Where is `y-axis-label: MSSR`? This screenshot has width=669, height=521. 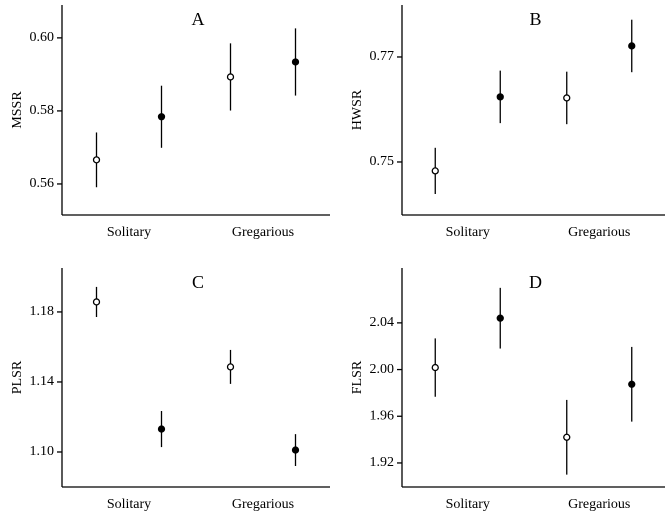 y-axis-label: MSSR is located at coordinates (17, 110).